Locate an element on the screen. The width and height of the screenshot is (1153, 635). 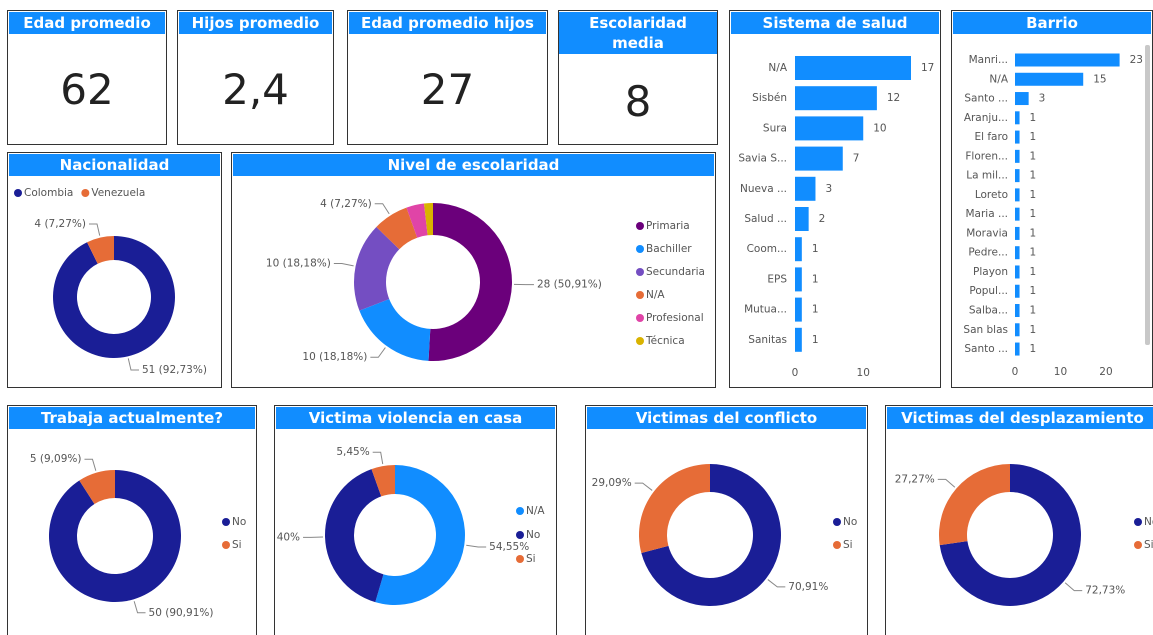
chart-title: Nivel de escolaridad is located at coordinates (473, 165).